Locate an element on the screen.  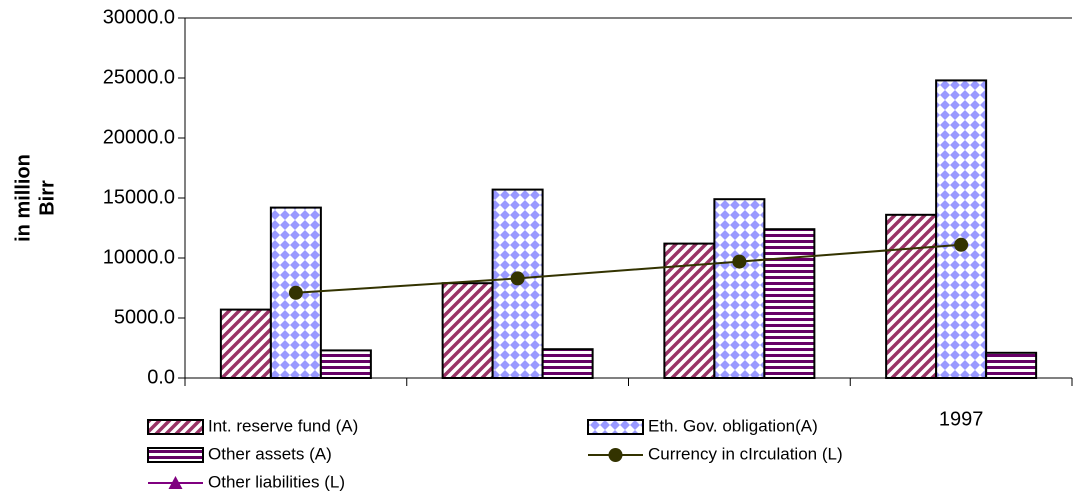
legend-label: Currency in cIrculation (L) is located at coordinates (745, 453).